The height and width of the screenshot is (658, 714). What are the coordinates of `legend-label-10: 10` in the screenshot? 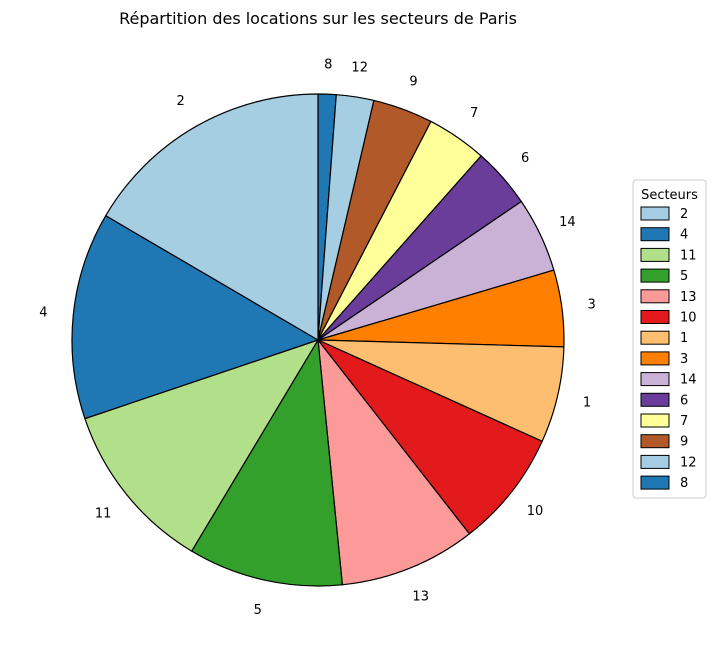 It's located at (688, 318).